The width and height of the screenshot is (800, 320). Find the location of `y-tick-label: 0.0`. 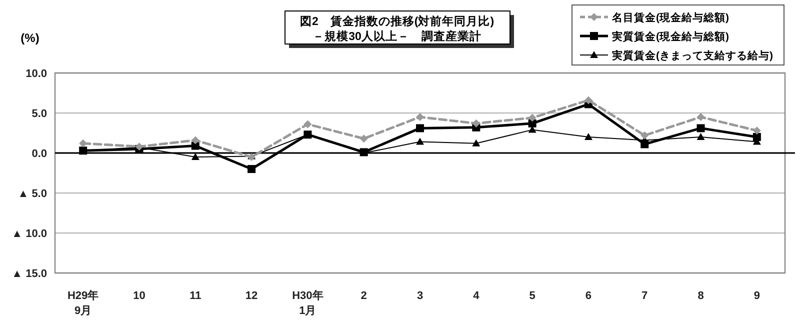

y-tick-label: 0.0 is located at coordinates (39, 154).